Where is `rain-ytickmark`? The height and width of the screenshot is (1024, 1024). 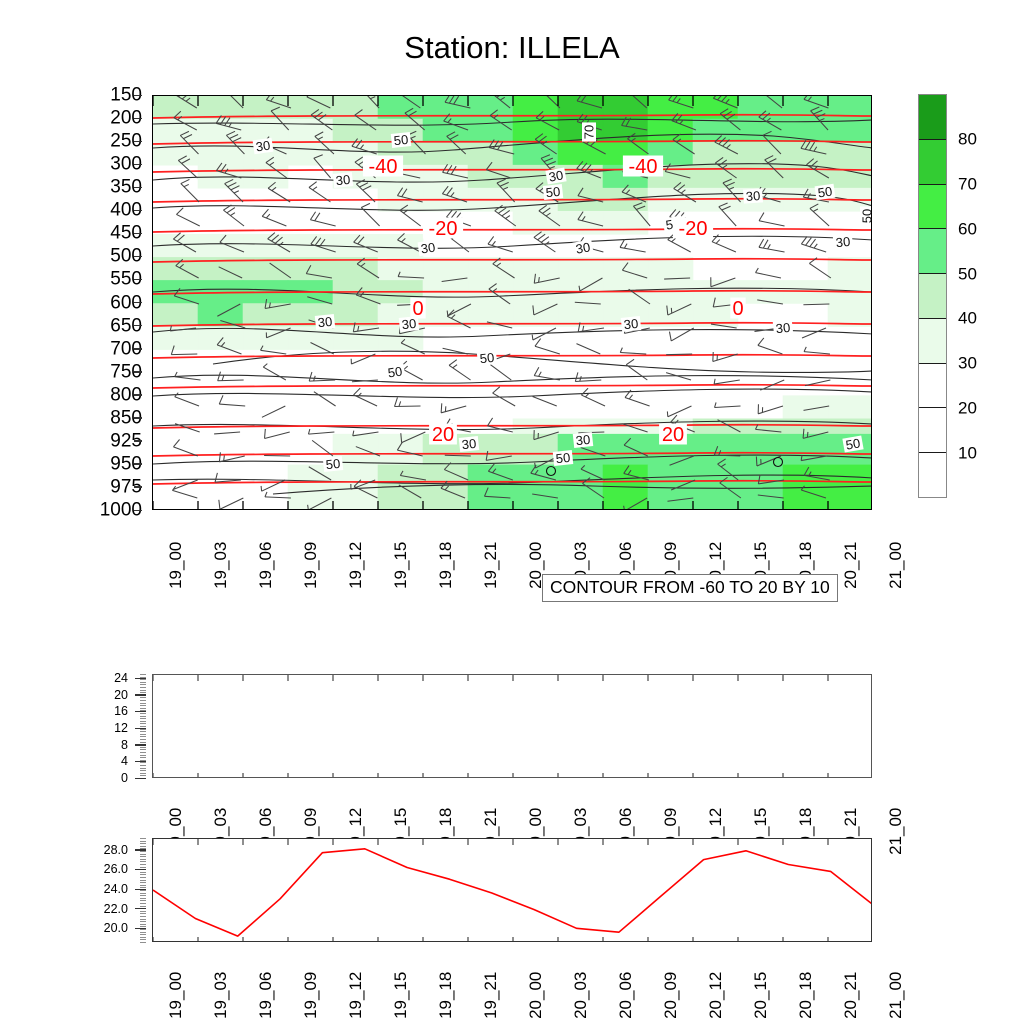
rain-ytickmark is located at coordinates (140, 761).